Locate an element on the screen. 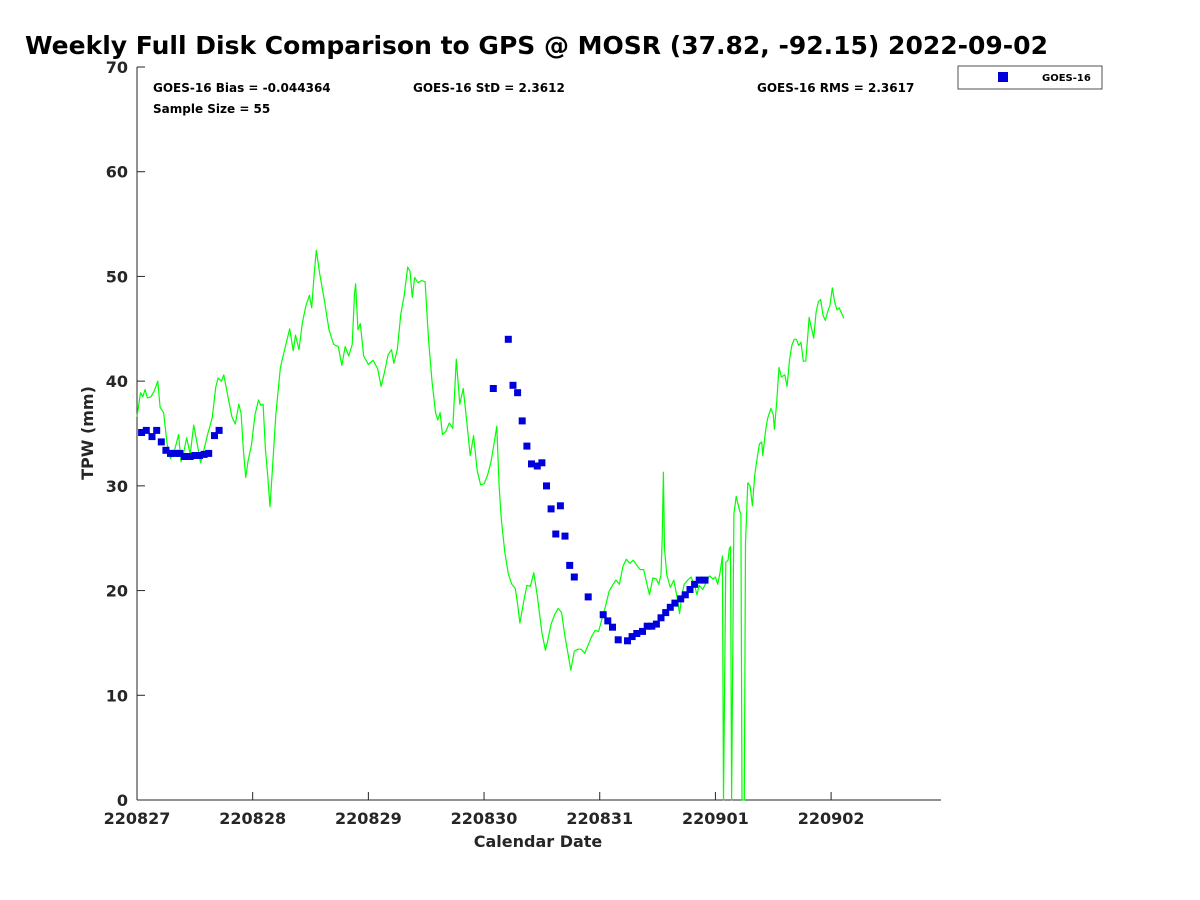 Image resolution: width=1200 pixels, height=900 pixels. y-tick-label: 20 is located at coordinates (117, 591).